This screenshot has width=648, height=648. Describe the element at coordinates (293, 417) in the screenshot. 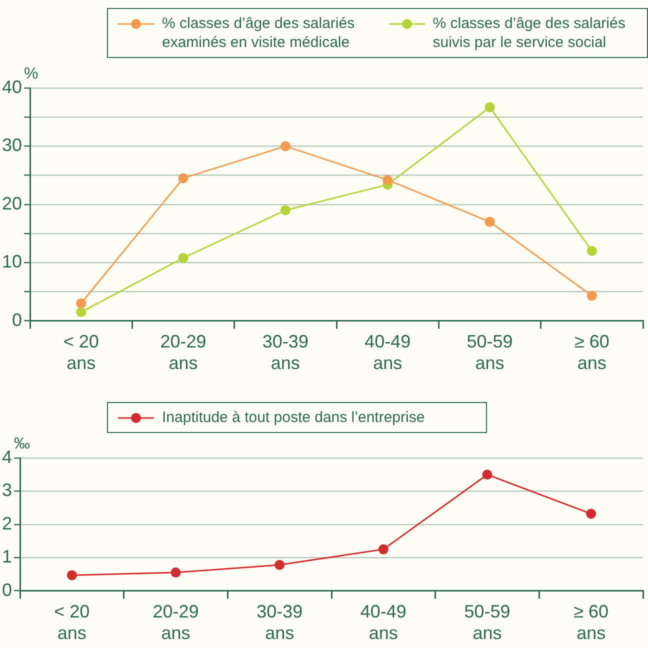

I see `legend-label: Inaptitude à tout poste dans l’entreprise` at that location.